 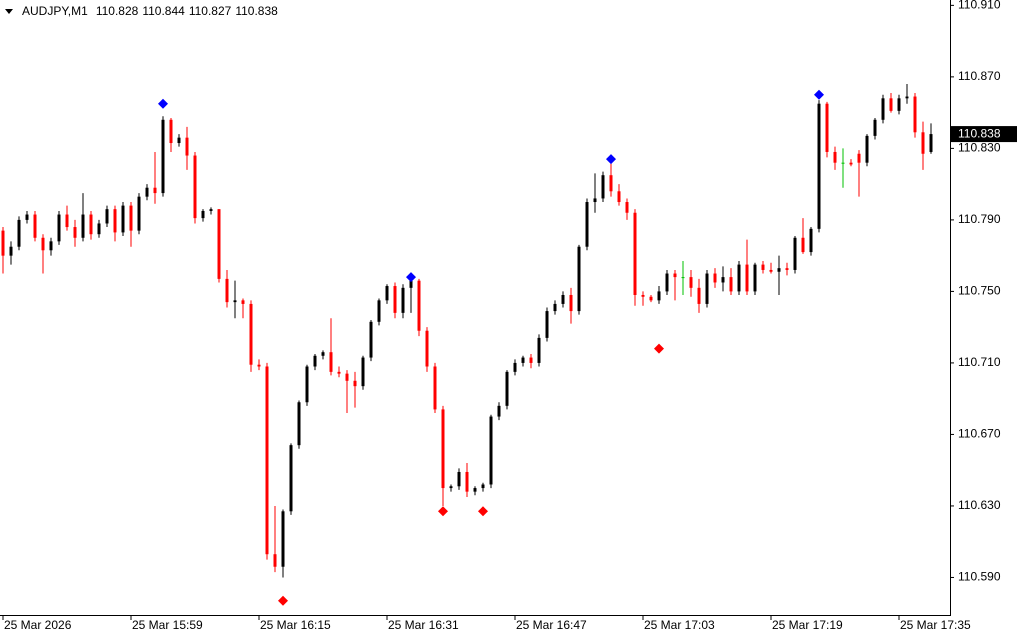 What do you see at coordinates (551, 625) in the screenshot?
I see `x-tick-label: 25 Mar 16:47` at bounding box center [551, 625].